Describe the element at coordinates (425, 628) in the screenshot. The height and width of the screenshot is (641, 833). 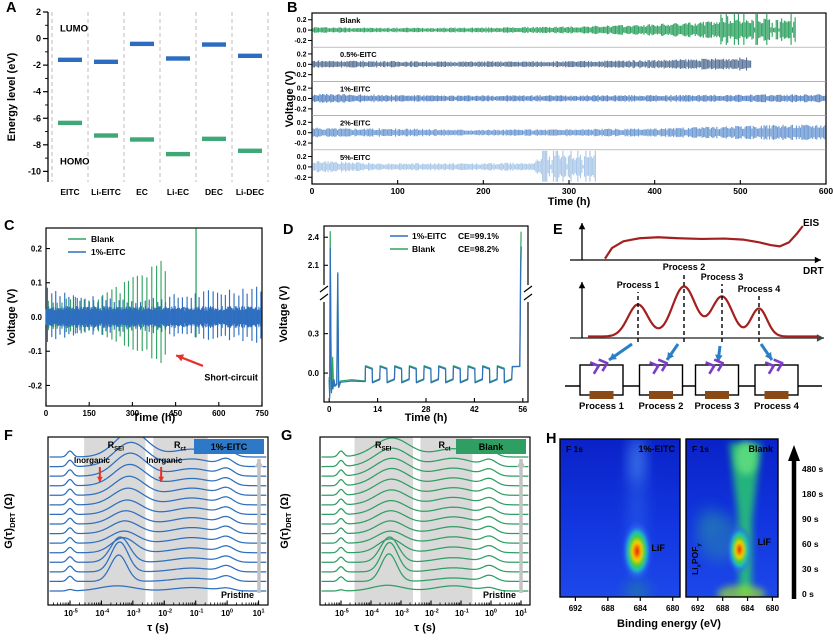
I see `x-axis-label-g: τ (s)` at that location.